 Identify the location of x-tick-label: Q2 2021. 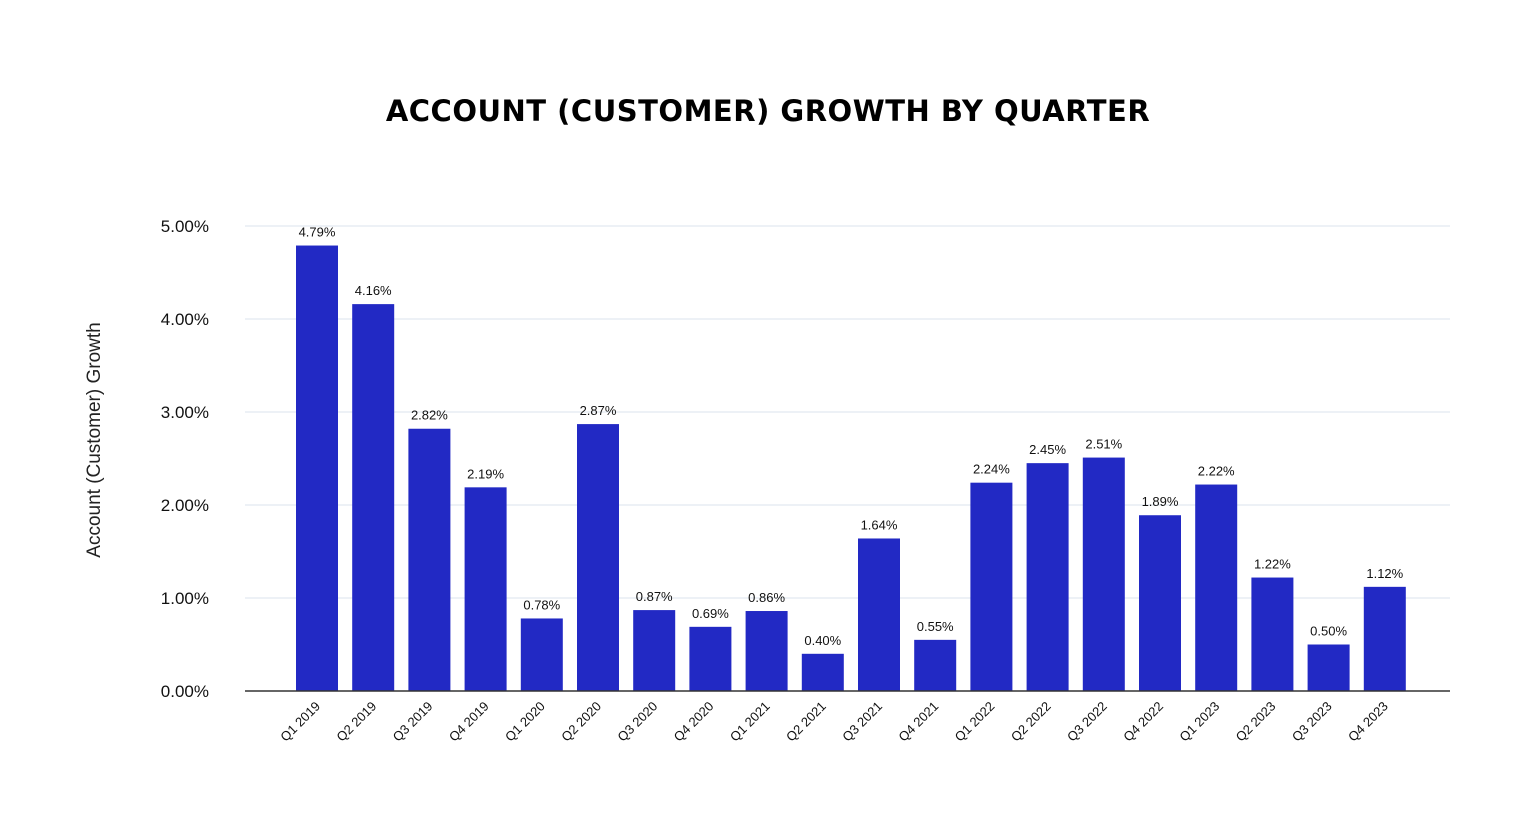
(806, 722).